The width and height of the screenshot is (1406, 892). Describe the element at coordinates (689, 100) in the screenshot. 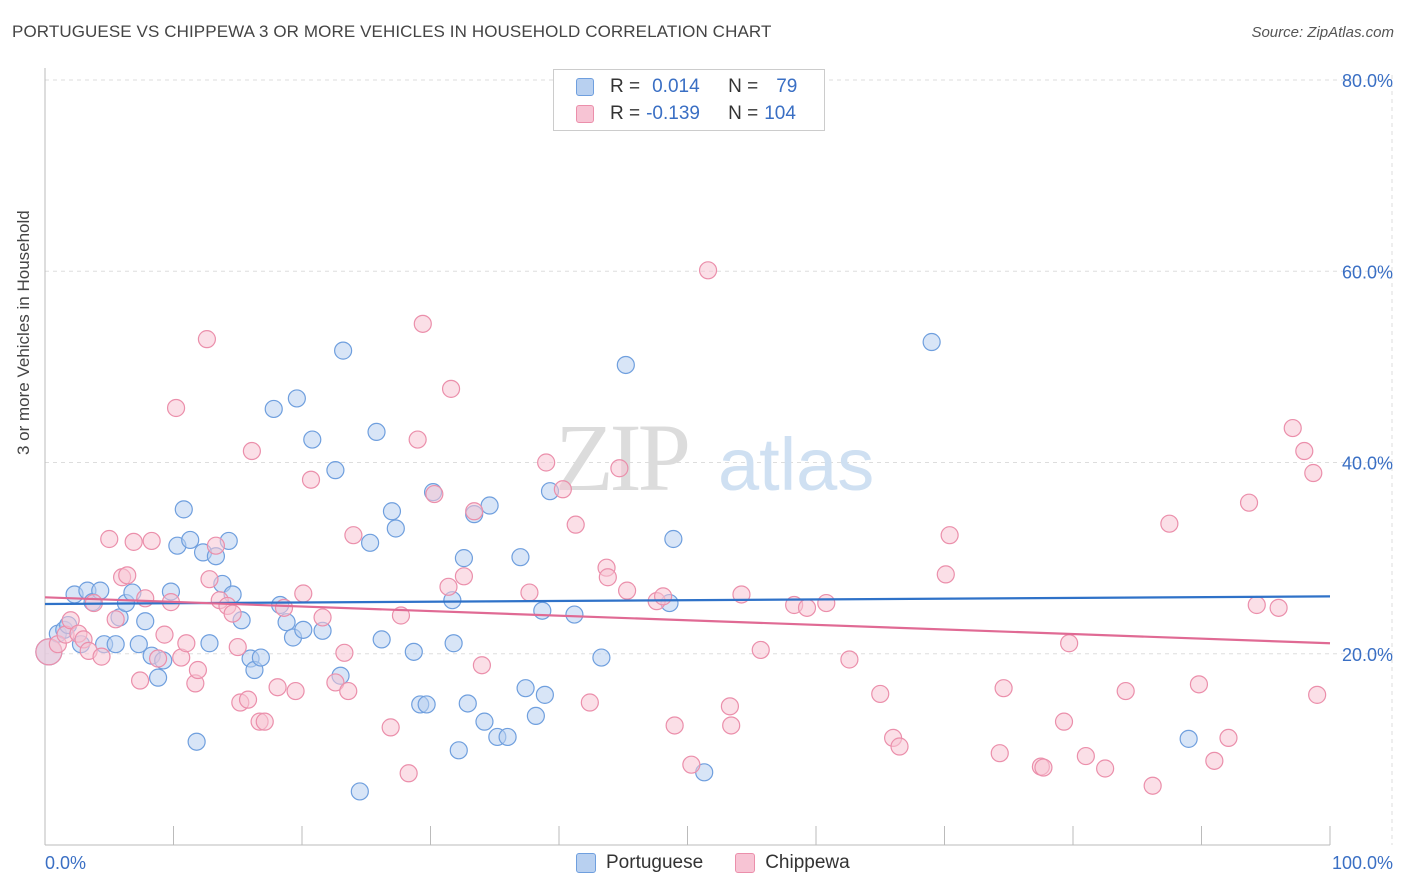

I see `correlation-legend: R = 0.014 N = 79 R = -0.139 N = 104` at that location.